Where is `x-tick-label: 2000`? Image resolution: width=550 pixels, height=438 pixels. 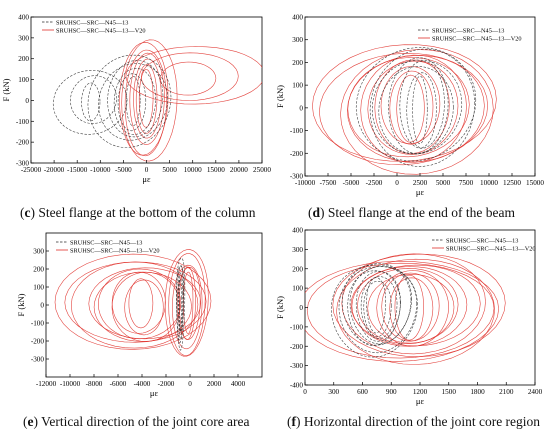
x-tick-label: 2000 is located at coordinates (214, 384).